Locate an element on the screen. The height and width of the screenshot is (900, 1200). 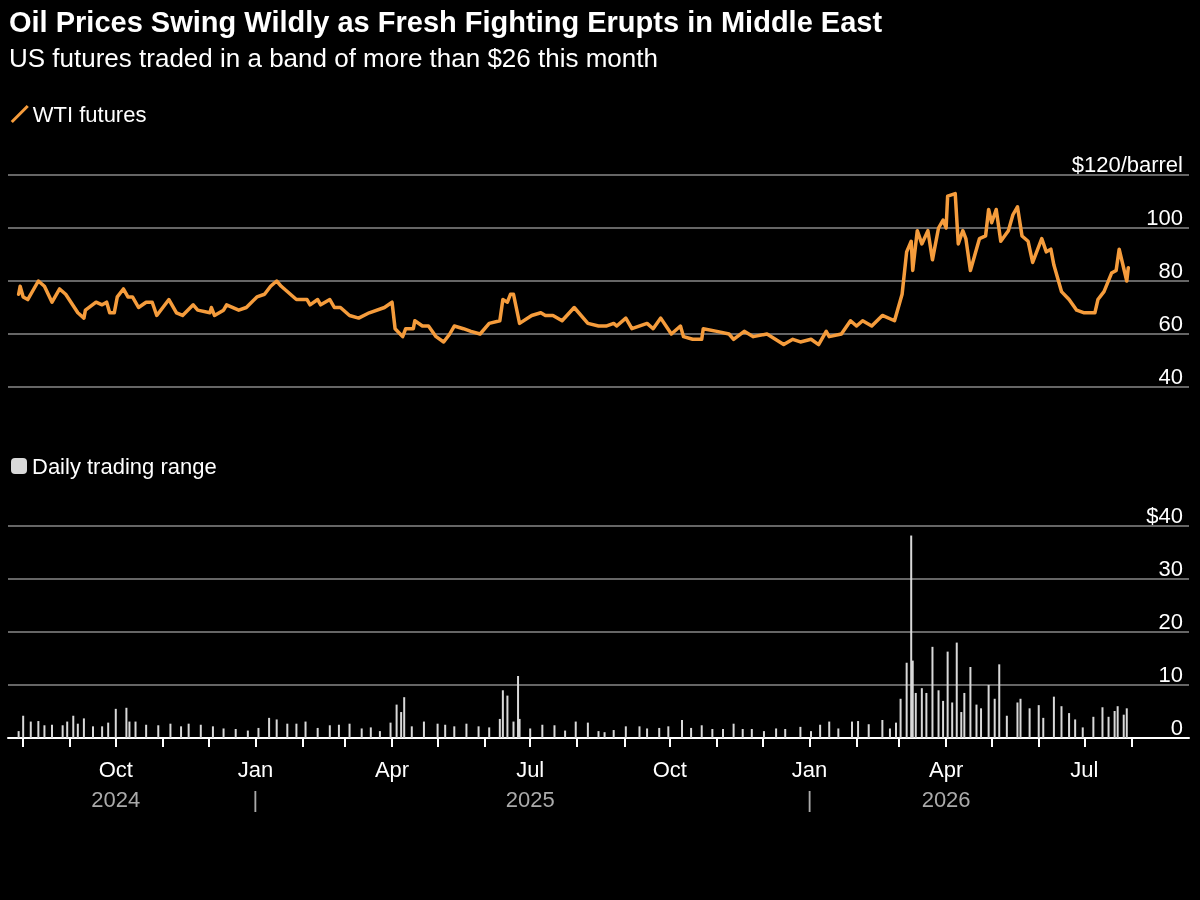
x-tick-label: Oct 2024 is located at coordinates (116, 784).